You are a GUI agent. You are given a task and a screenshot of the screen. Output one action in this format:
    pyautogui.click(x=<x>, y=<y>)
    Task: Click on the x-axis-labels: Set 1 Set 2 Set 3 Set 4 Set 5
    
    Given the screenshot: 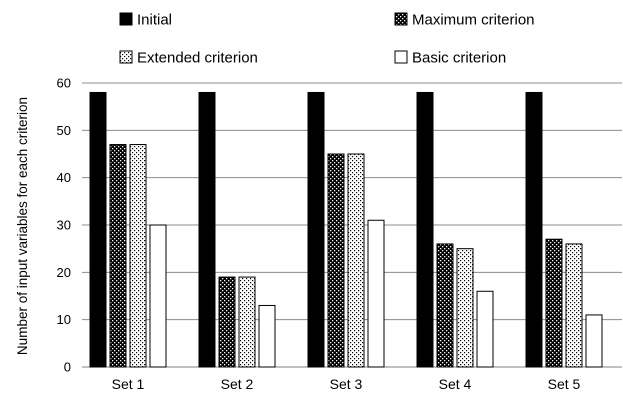 What is the action you would take?
    pyautogui.click(x=346, y=384)
    